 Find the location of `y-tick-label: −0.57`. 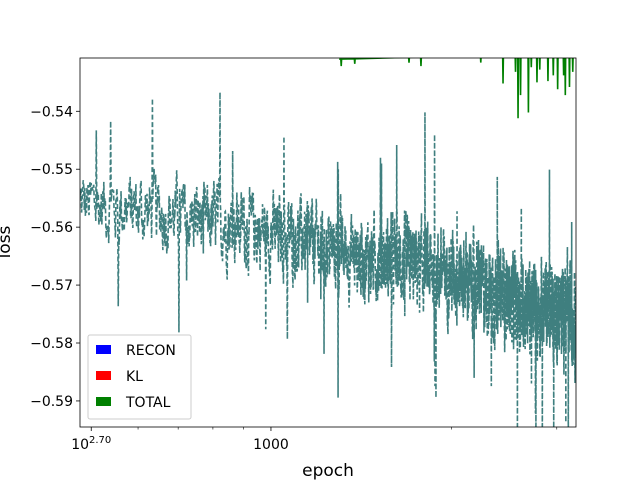

y-tick-label: −0.57 is located at coordinates (51, 286).